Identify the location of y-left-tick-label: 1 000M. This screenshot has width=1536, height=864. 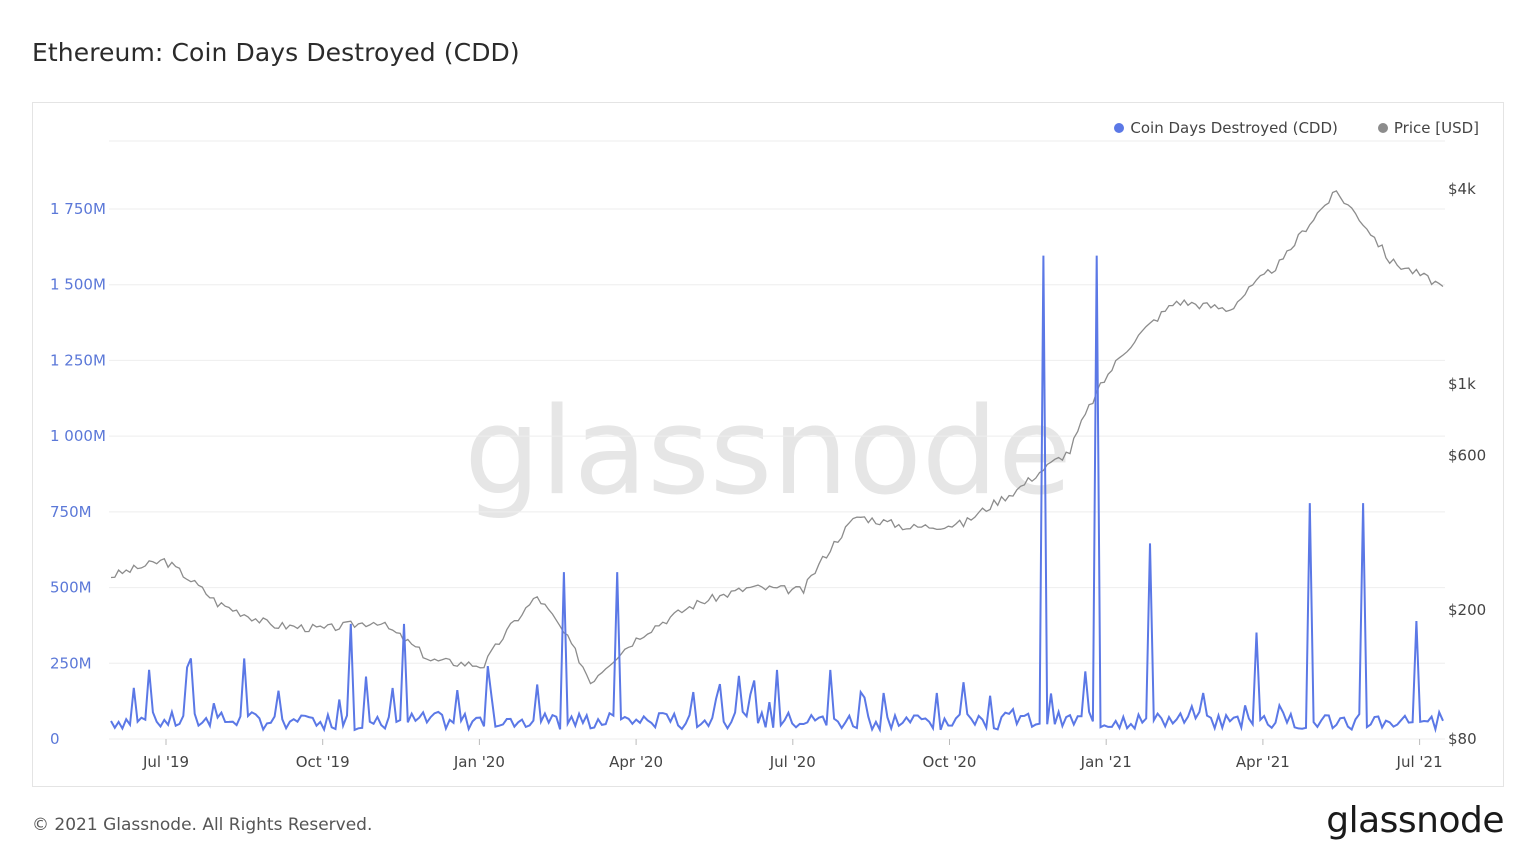
(78, 436).